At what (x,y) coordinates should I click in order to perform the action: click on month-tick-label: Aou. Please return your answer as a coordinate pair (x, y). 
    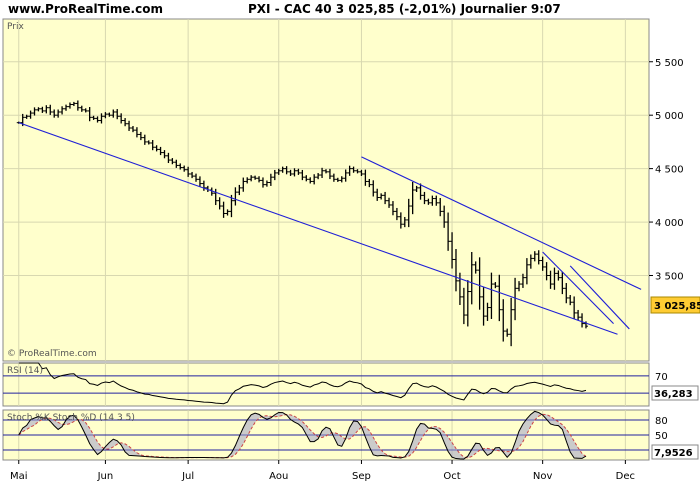
    Looking at the image, I should click on (278, 476).